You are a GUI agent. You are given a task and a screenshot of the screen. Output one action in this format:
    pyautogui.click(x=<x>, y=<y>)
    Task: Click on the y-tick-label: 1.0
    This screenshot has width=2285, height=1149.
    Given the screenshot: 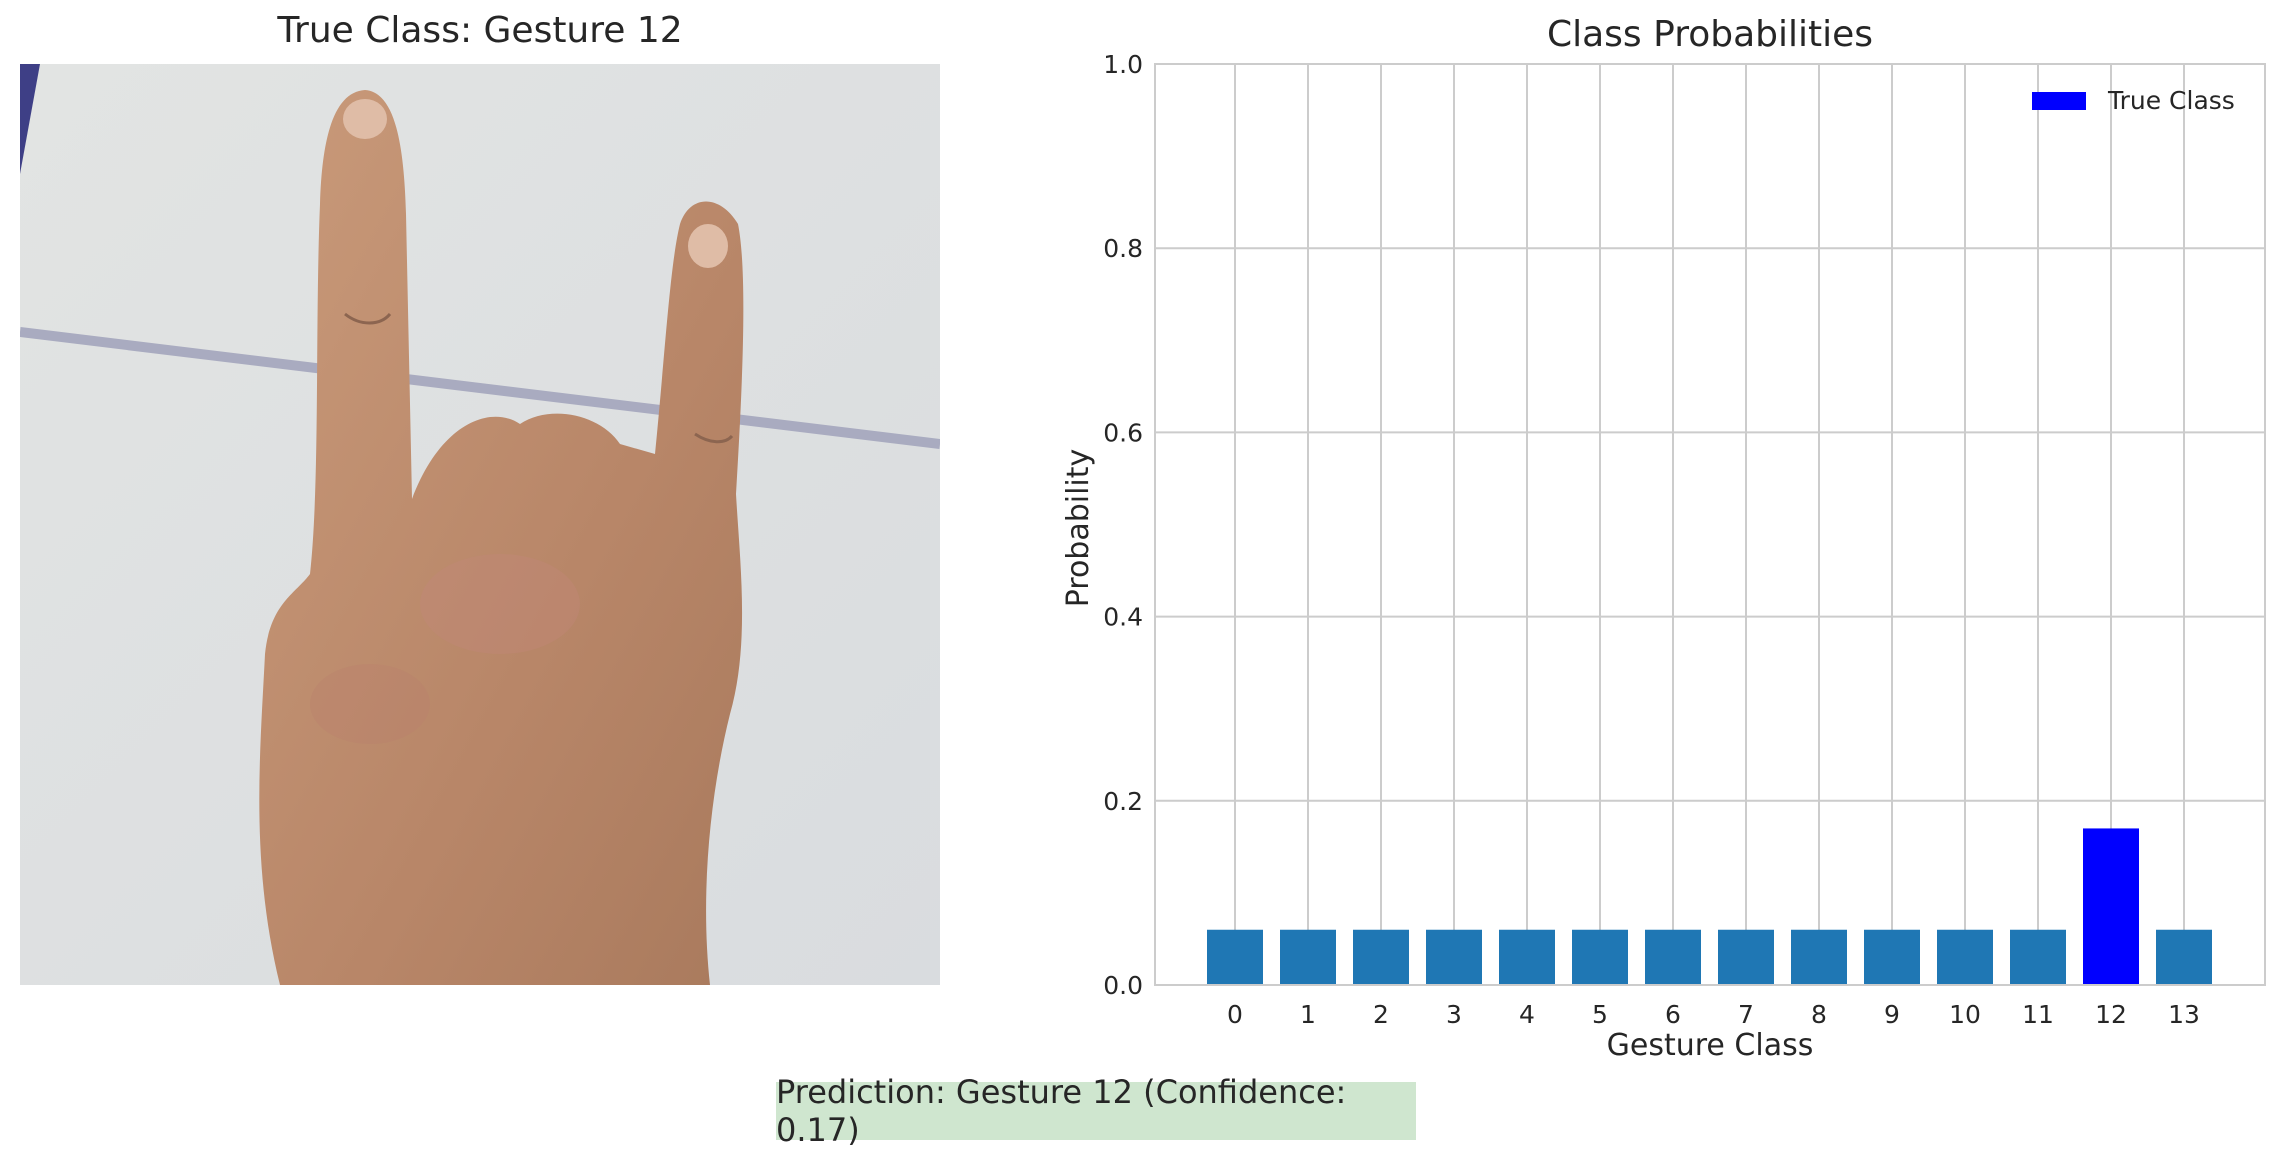 What is the action you would take?
    pyautogui.click(x=1123, y=64)
    